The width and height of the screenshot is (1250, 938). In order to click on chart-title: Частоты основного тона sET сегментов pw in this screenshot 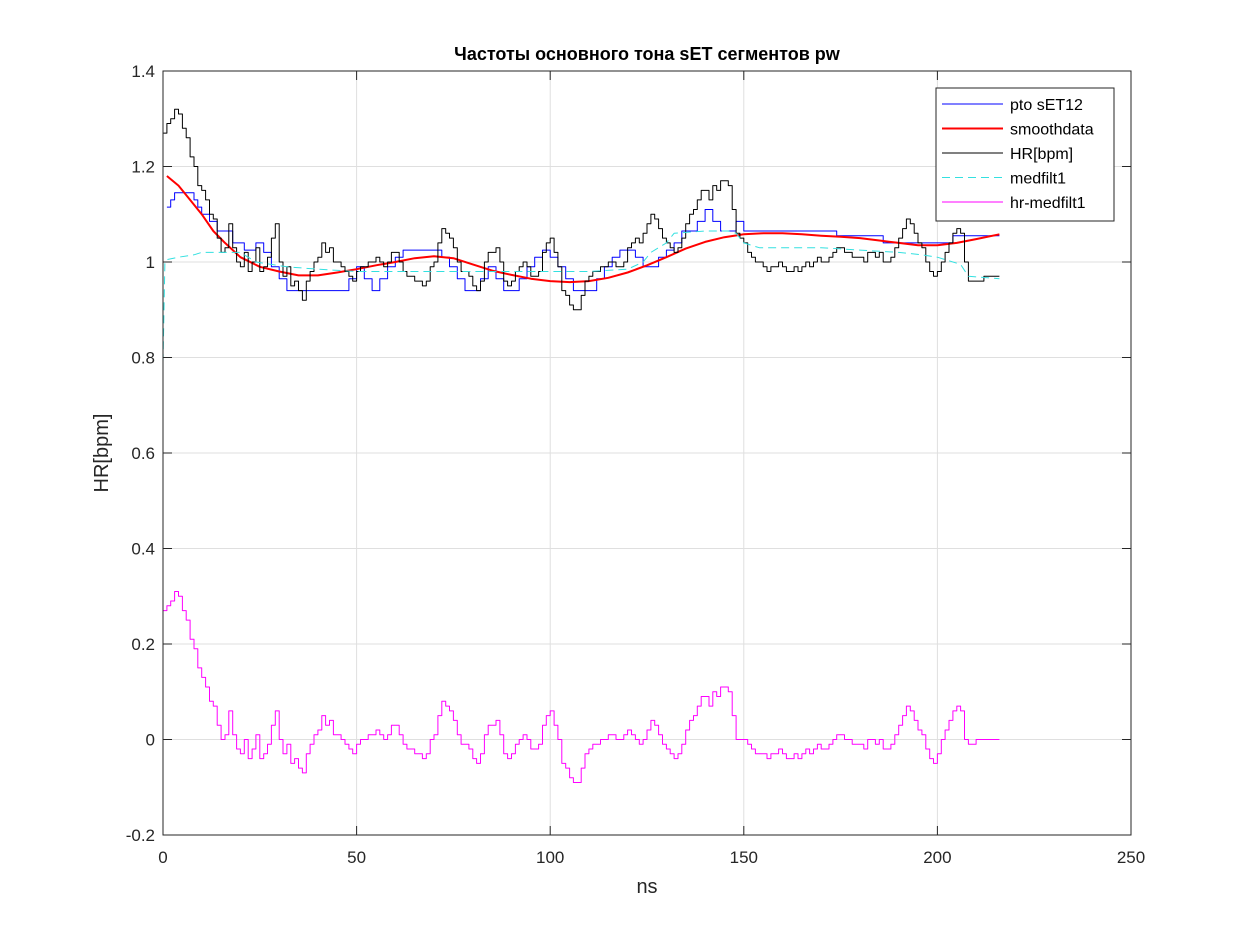, I will do `click(647, 54)`.